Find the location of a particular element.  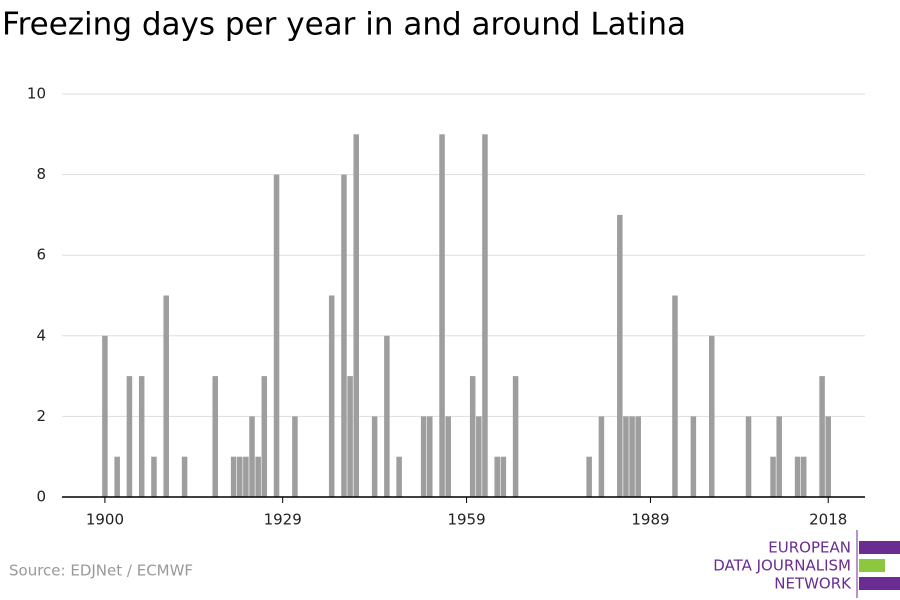

y-tick-label: 8 is located at coordinates (41, 174).